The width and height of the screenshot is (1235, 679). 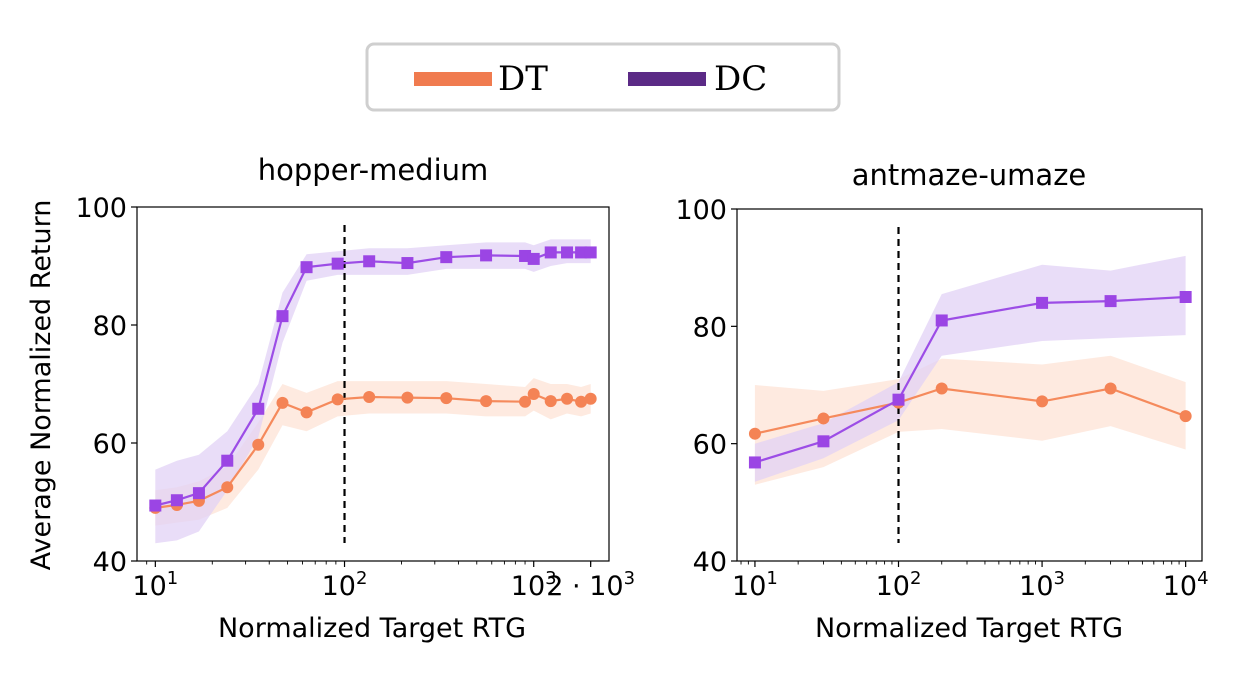 I want to click on legend: DT DC, so click(x=603, y=77).